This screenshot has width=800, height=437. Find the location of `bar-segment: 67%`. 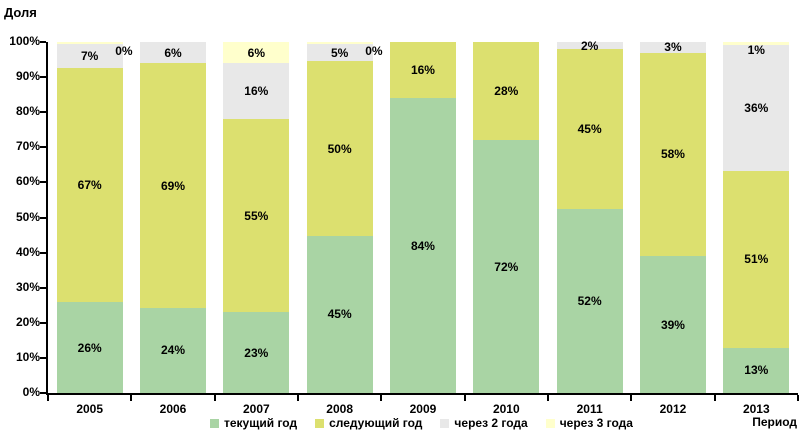

bar-segment: 67% is located at coordinates (89, 185).